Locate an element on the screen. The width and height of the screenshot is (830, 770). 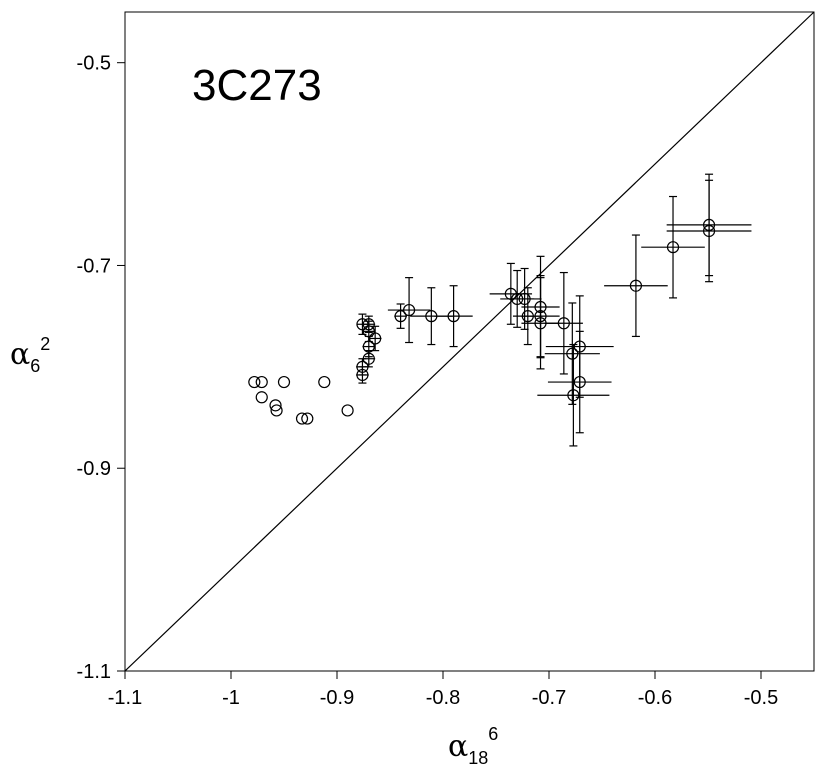
x-tick-label: -0.5 is located at coordinates (761, 698).